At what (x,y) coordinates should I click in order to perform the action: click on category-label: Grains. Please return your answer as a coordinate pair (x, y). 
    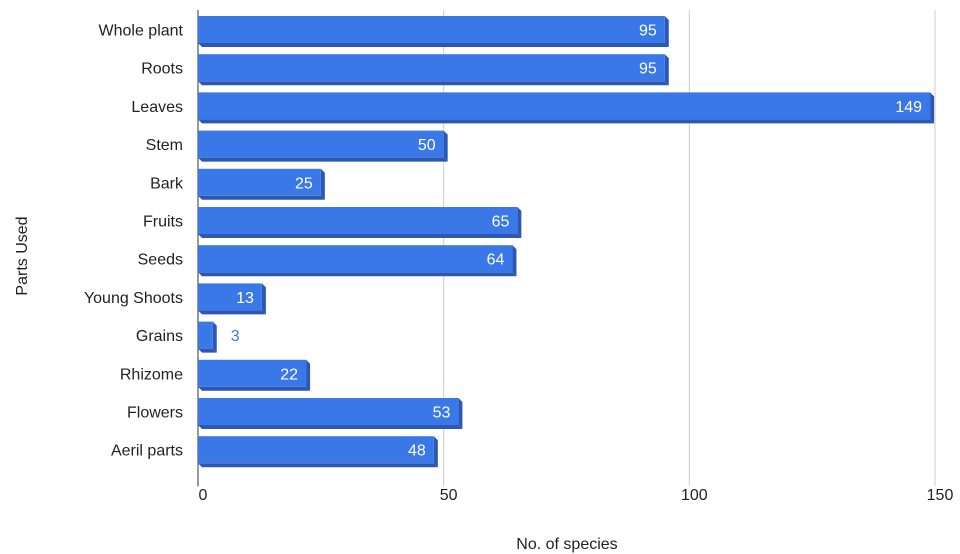
    Looking at the image, I should click on (159, 336).